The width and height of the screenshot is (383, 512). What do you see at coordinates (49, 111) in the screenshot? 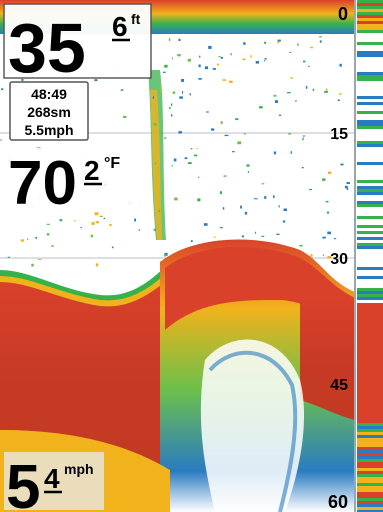
I see `info-box-panel` at bounding box center [49, 111].